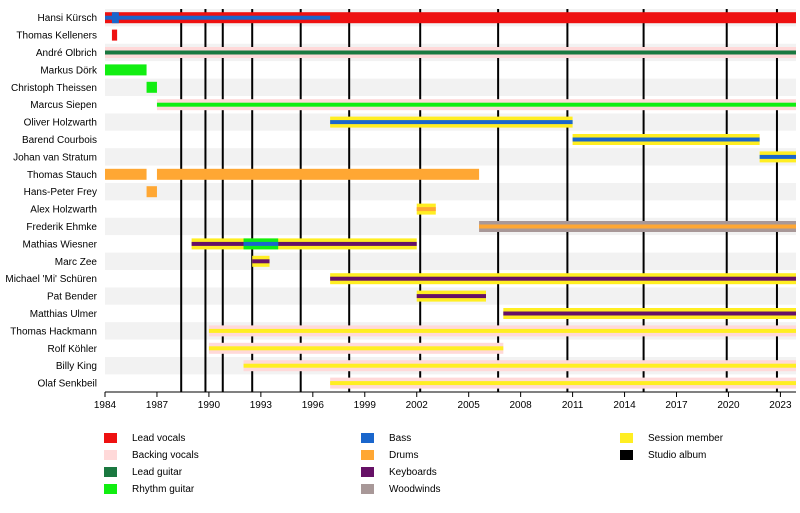 This screenshot has width=800, height=513. I want to click on member-name: Christoph Theissen, so click(54, 88).